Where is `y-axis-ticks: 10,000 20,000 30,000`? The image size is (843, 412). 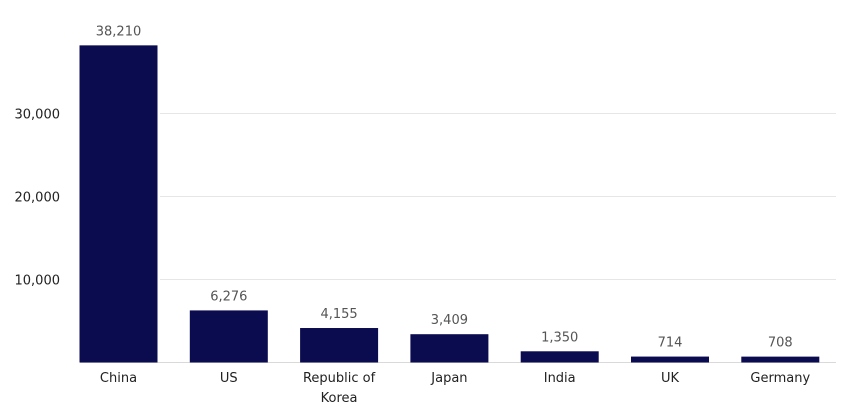
y-axis-ticks: 10,000 20,000 30,000 is located at coordinates (38, 198).